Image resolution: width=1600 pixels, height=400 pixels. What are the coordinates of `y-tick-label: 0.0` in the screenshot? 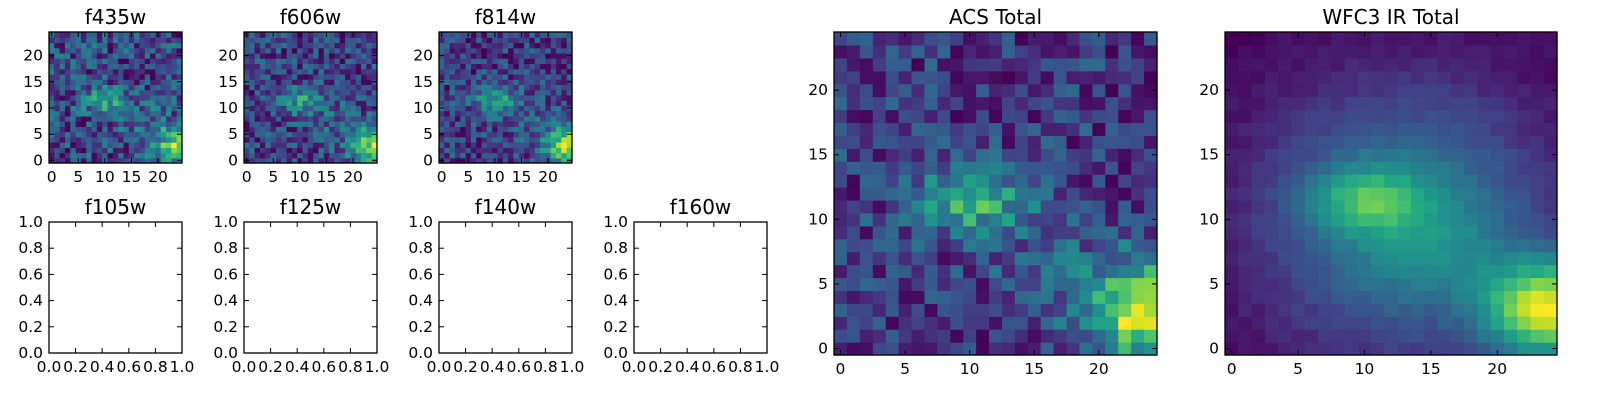 It's located at (30, 353).